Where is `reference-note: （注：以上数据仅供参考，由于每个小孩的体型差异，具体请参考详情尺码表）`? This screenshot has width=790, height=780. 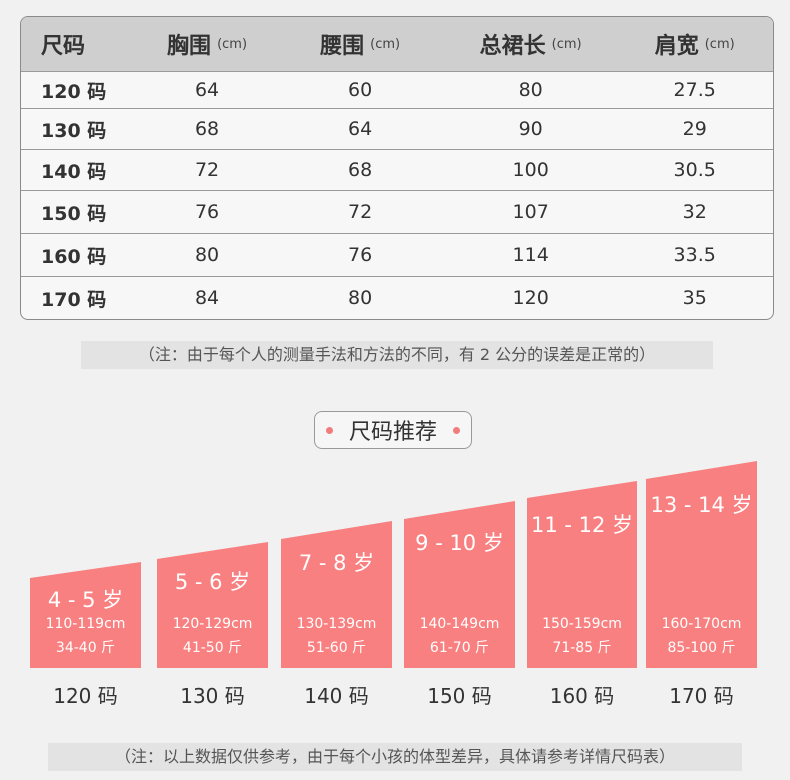
reference-note: （注：以上数据仅供参考，由于每个小孩的体型差异，具体请参考详情尺码表） is located at coordinates (395, 757).